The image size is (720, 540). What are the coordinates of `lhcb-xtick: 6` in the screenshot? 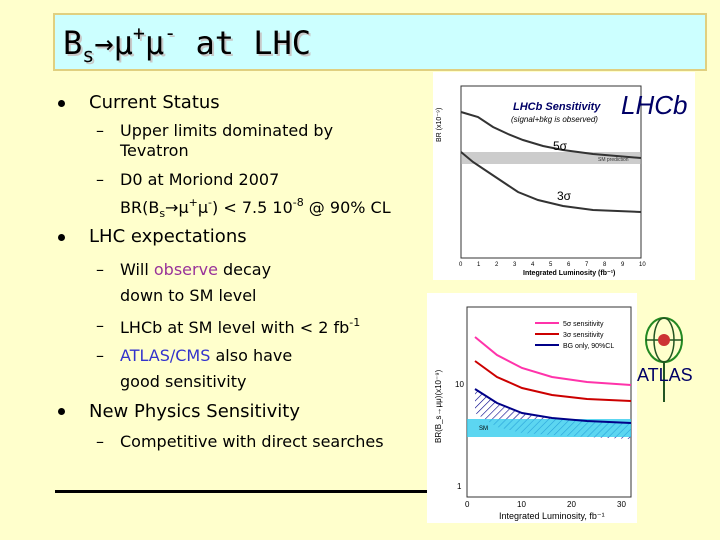 It's located at (569, 265).